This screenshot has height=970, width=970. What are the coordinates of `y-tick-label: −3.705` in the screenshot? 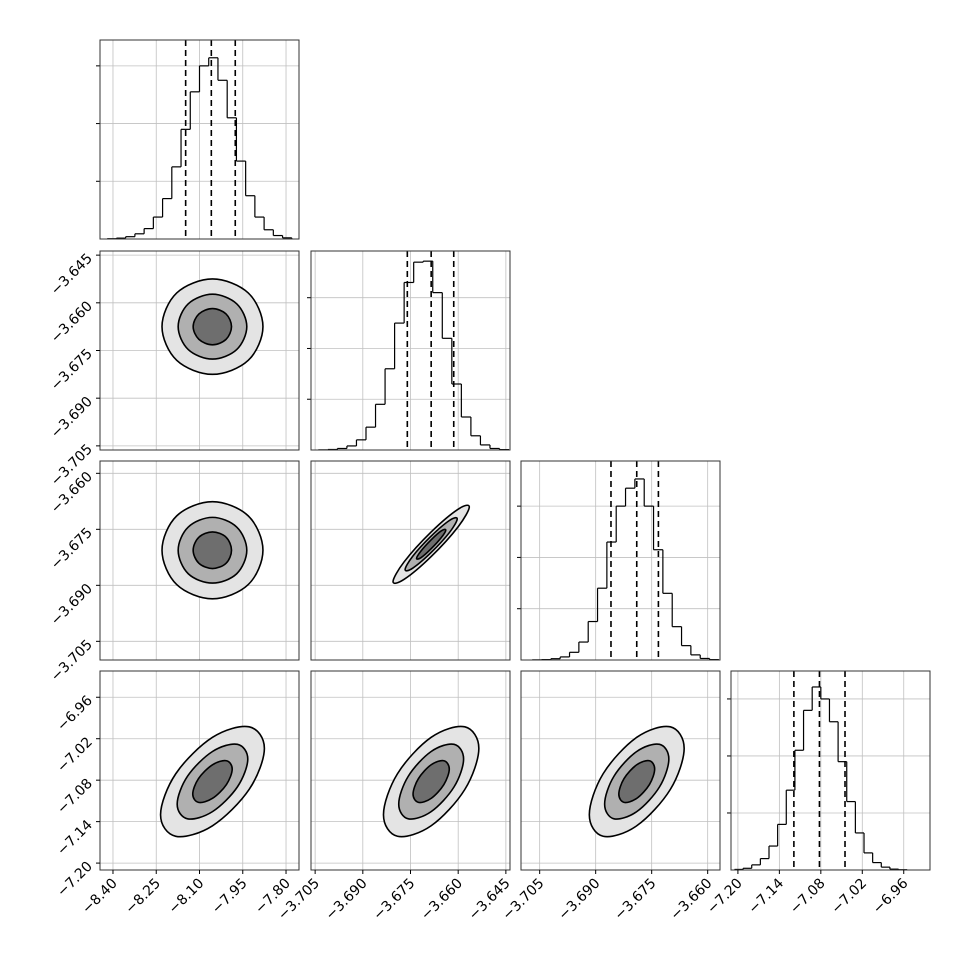 It's located at (72, 661).